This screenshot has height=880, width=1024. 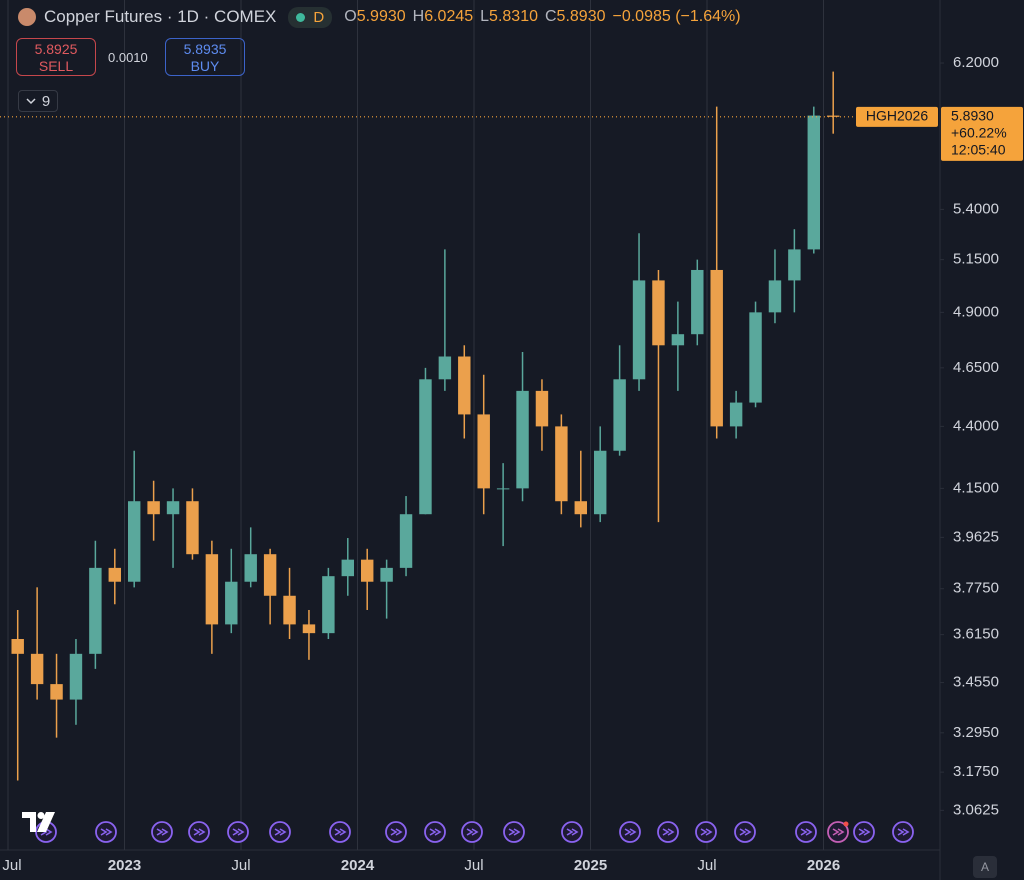 I want to click on auto-scale-button: A, so click(x=985, y=867).